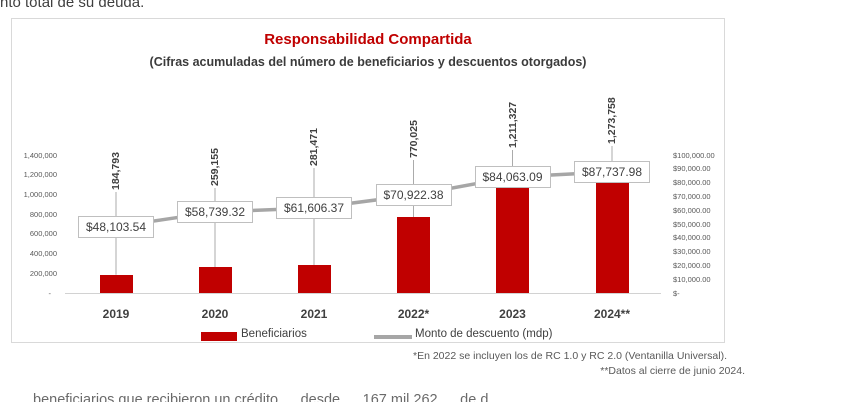 The image size is (857, 402). I want to click on y-axis-tick-right: $80,000.00, so click(692, 183).